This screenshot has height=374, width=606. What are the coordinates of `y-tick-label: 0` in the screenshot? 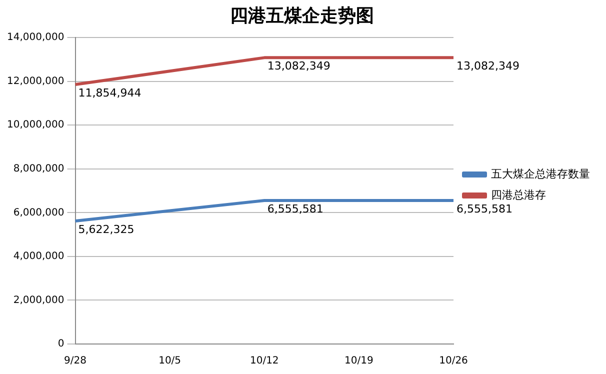 It's located at (61, 344).